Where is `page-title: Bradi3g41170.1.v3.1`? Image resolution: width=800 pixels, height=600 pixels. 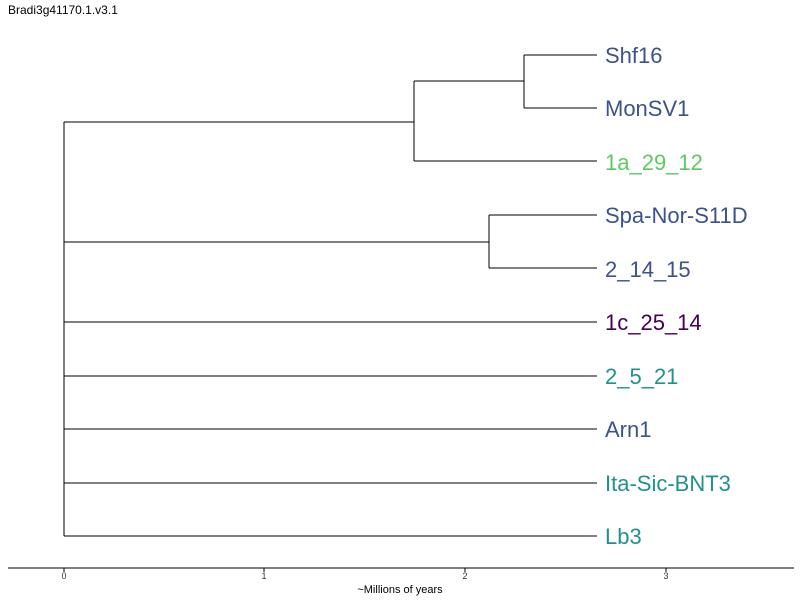
page-title: Bradi3g41170.1.v3.1 is located at coordinates (63, 10).